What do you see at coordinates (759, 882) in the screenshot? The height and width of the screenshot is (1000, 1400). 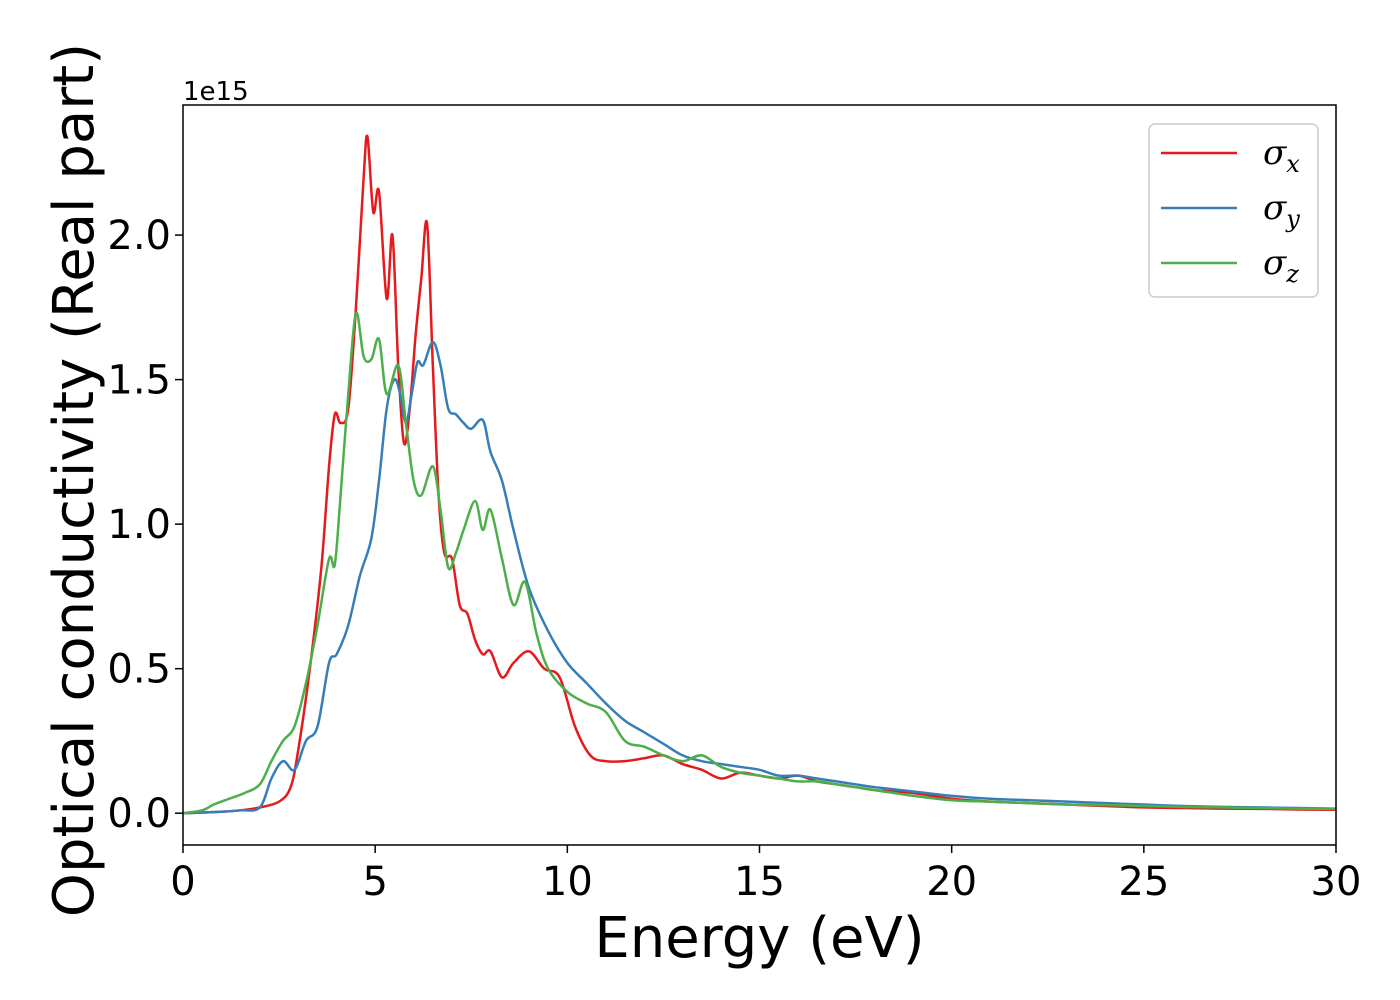 I see `x-tick-label: 15` at bounding box center [759, 882].